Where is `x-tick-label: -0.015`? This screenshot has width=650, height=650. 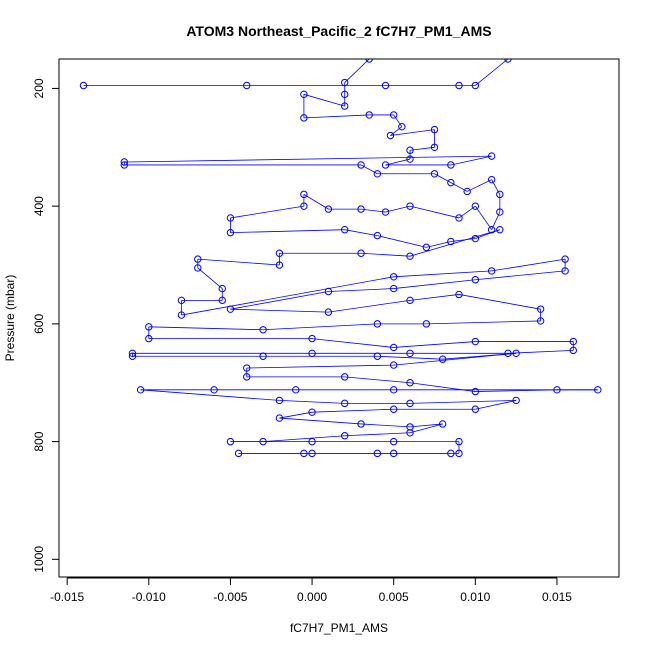
x-tick-label: -0.015 is located at coordinates (67, 597).